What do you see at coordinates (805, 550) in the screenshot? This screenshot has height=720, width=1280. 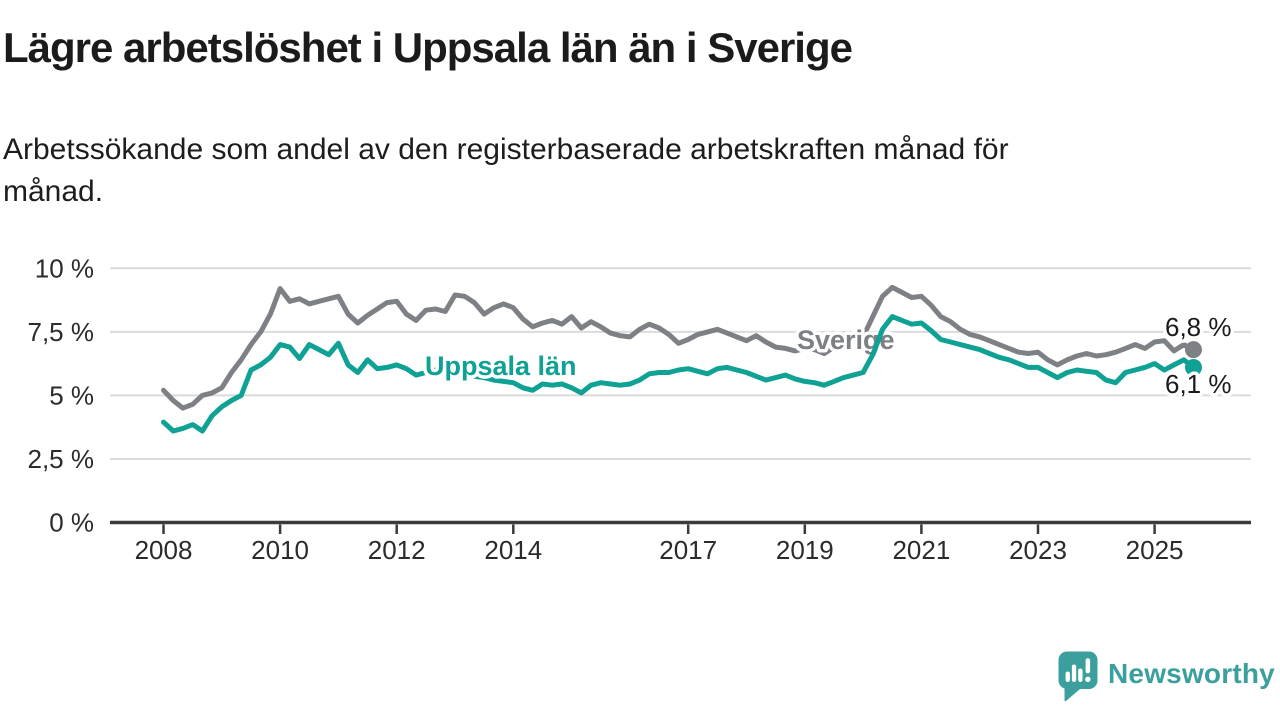 I see `x-tick-label: 2019` at bounding box center [805, 550].